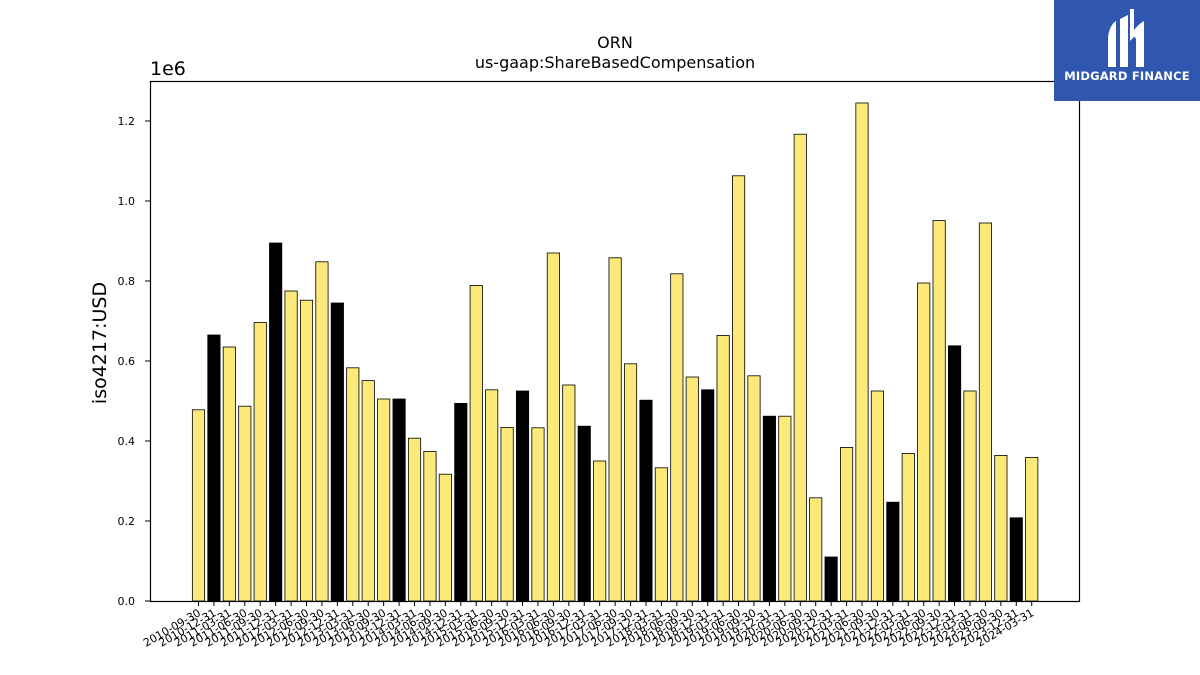 The height and width of the screenshot is (675, 1200). Describe the element at coordinates (615, 42) in the screenshot. I see `chart-title: ORN` at that location.